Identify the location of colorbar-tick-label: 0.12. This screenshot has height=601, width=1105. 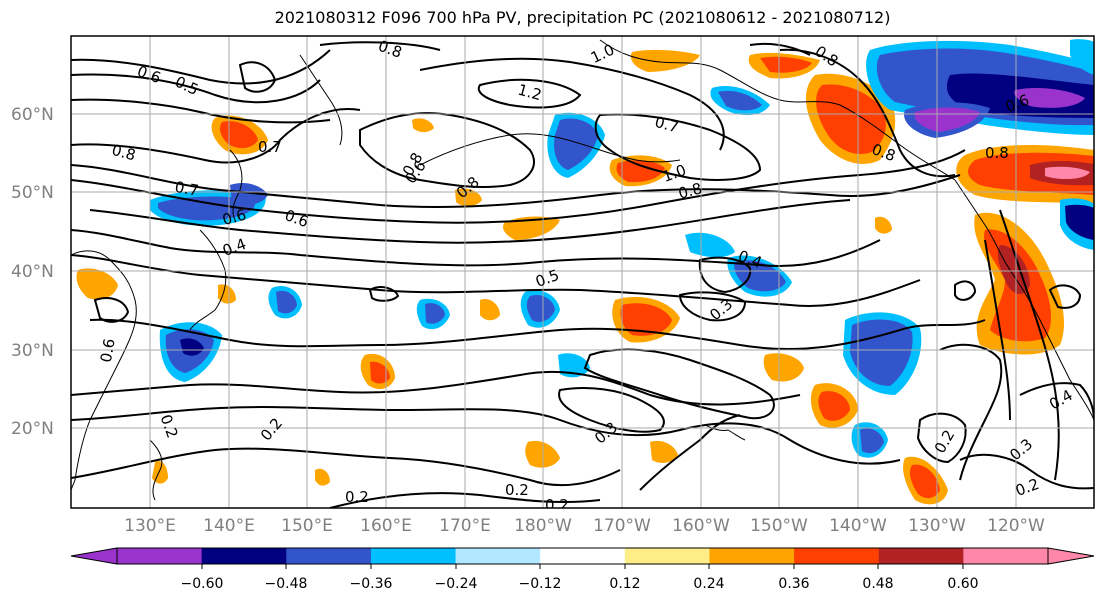
(624, 584).